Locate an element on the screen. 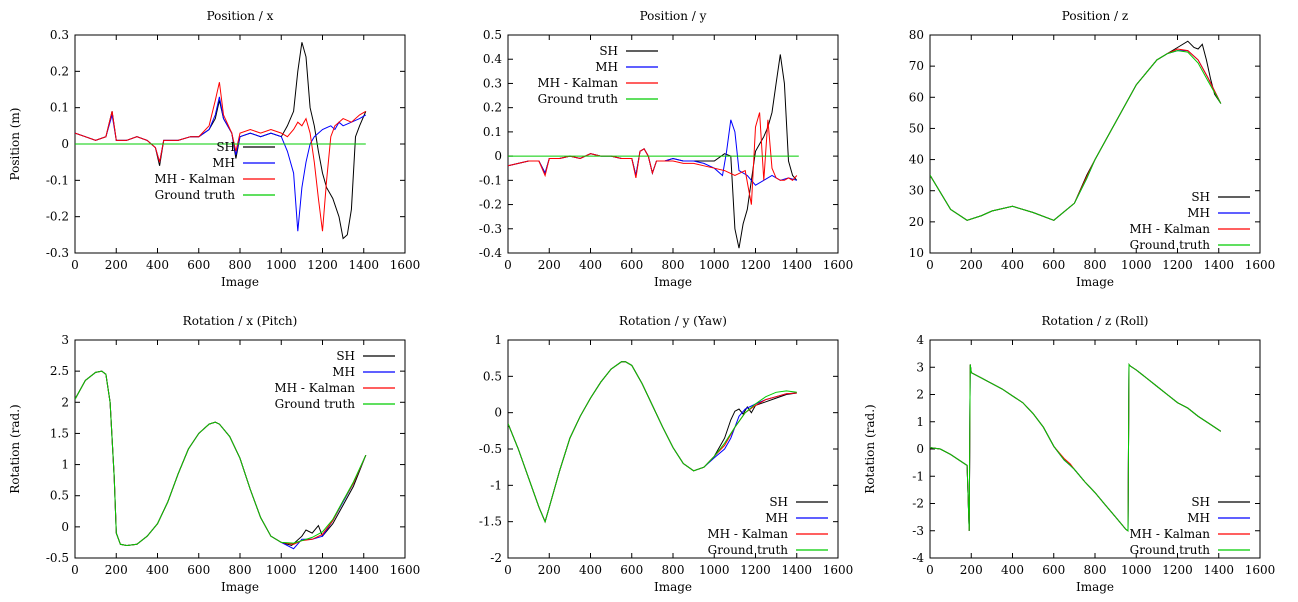  y-tick-label: 2.5 is located at coordinates (59, 371).